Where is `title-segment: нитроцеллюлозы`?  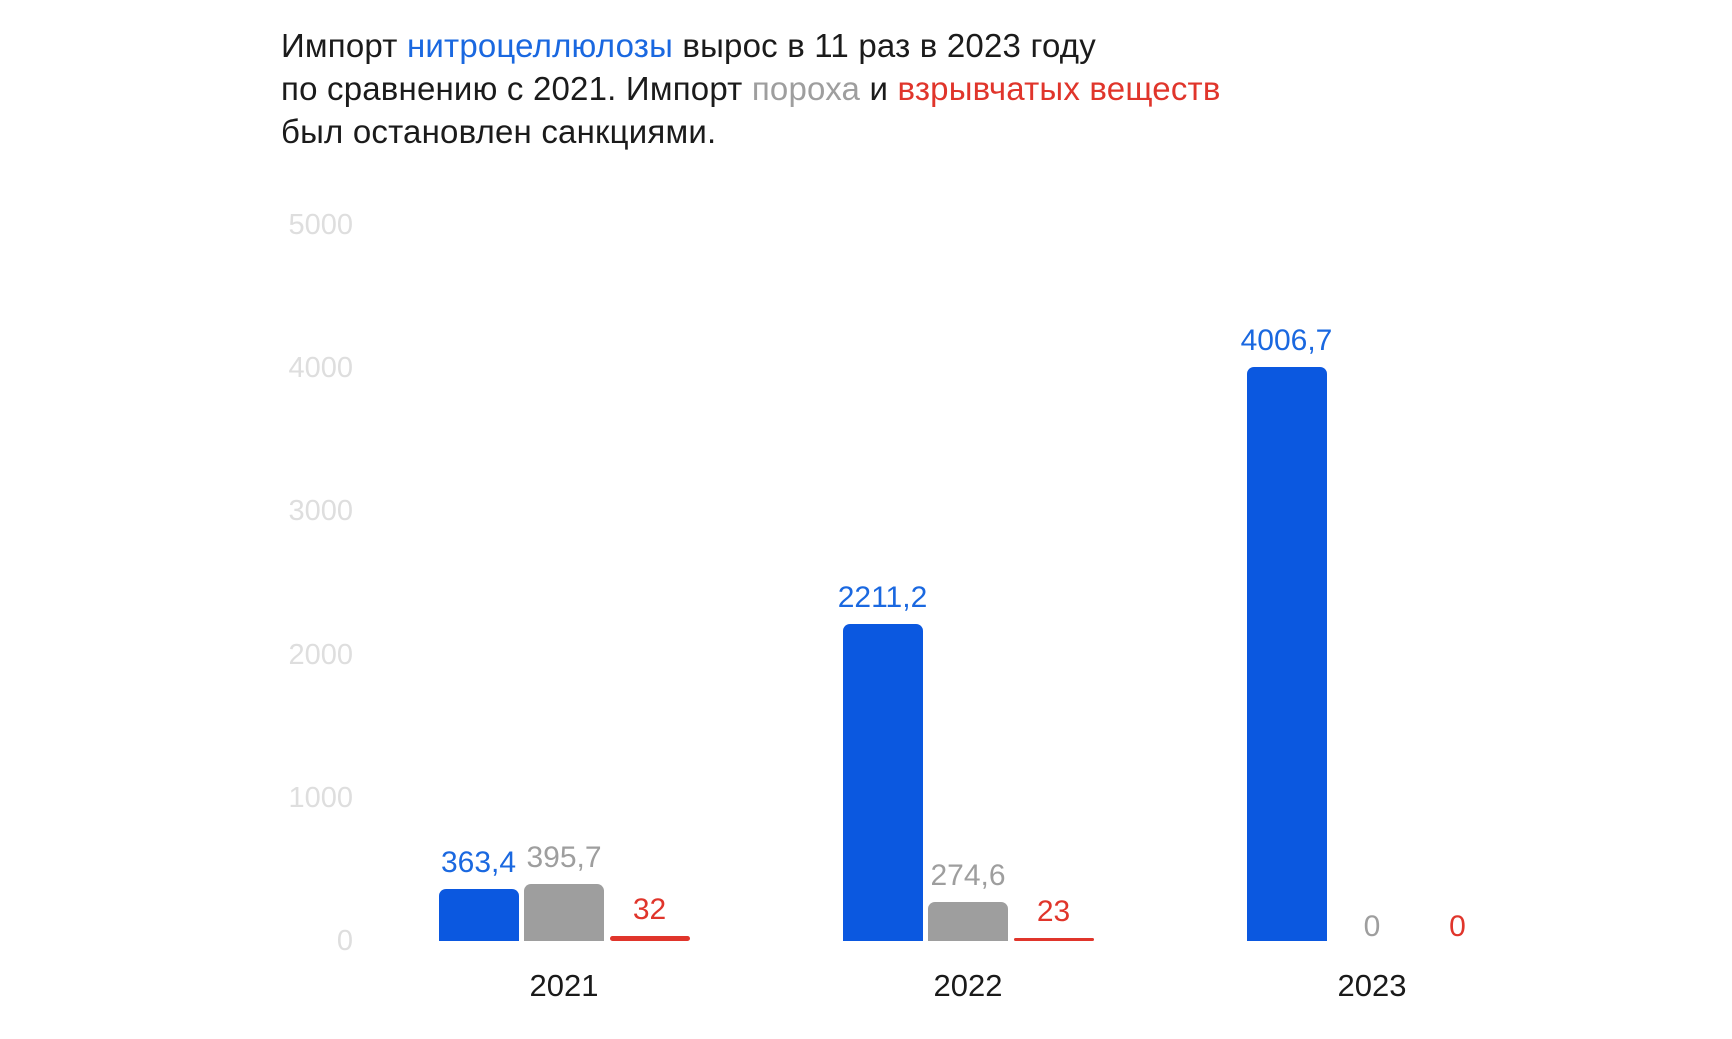
title-segment: нитроцеллюлозы is located at coordinates (540, 45).